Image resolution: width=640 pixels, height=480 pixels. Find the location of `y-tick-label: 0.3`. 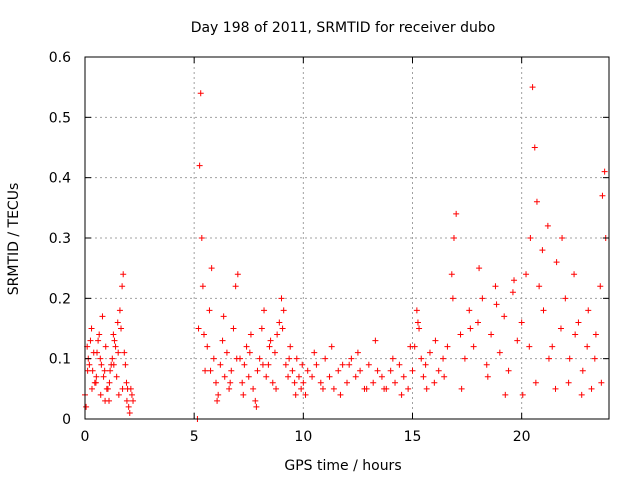

y-tick-label: 0.3 is located at coordinates (60, 239).